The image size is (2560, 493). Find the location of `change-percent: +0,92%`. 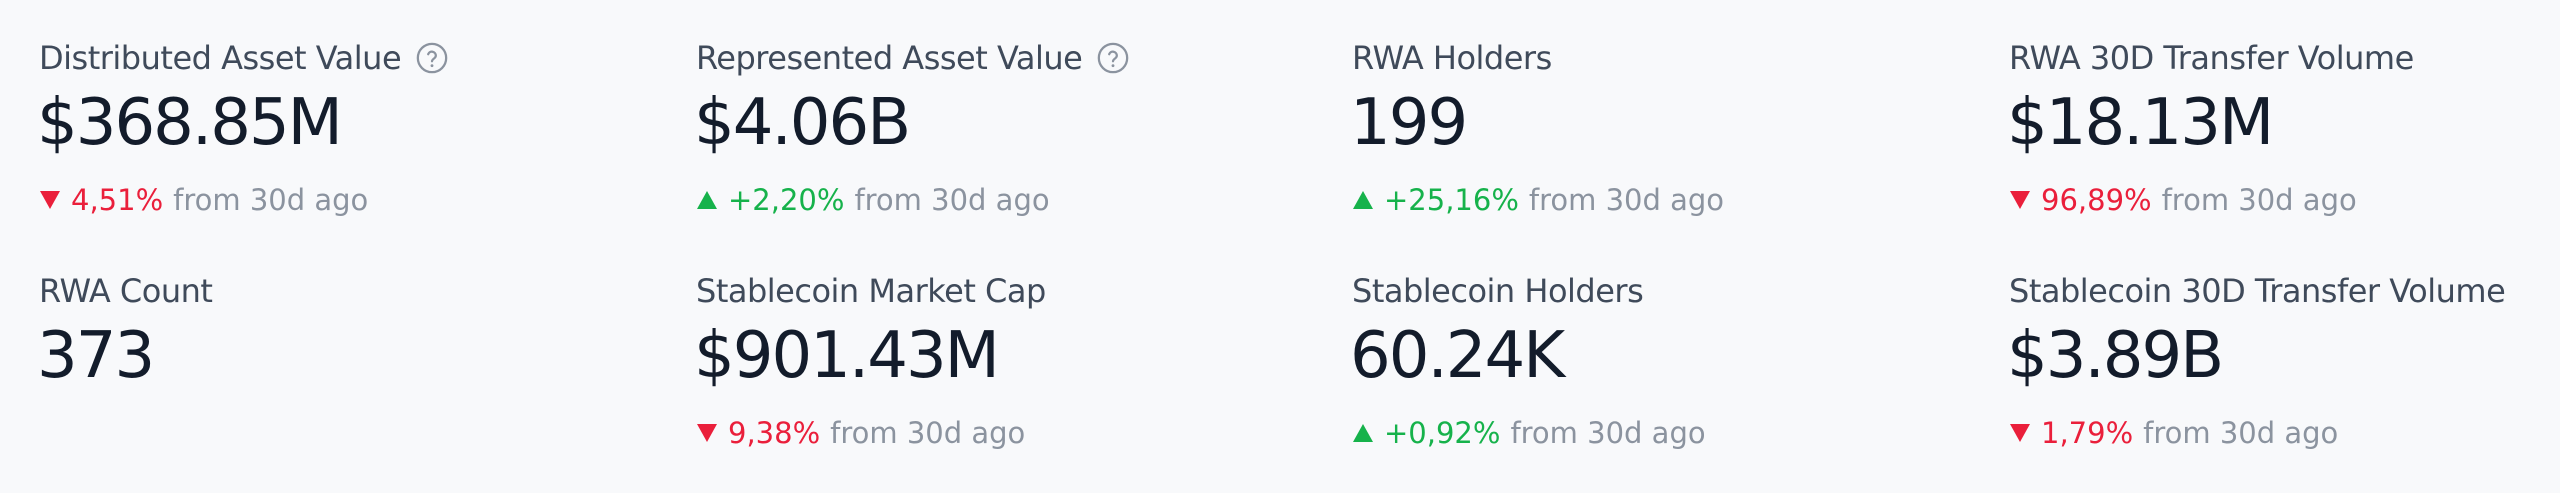

change-percent: +0,92% is located at coordinates (1442, 433).